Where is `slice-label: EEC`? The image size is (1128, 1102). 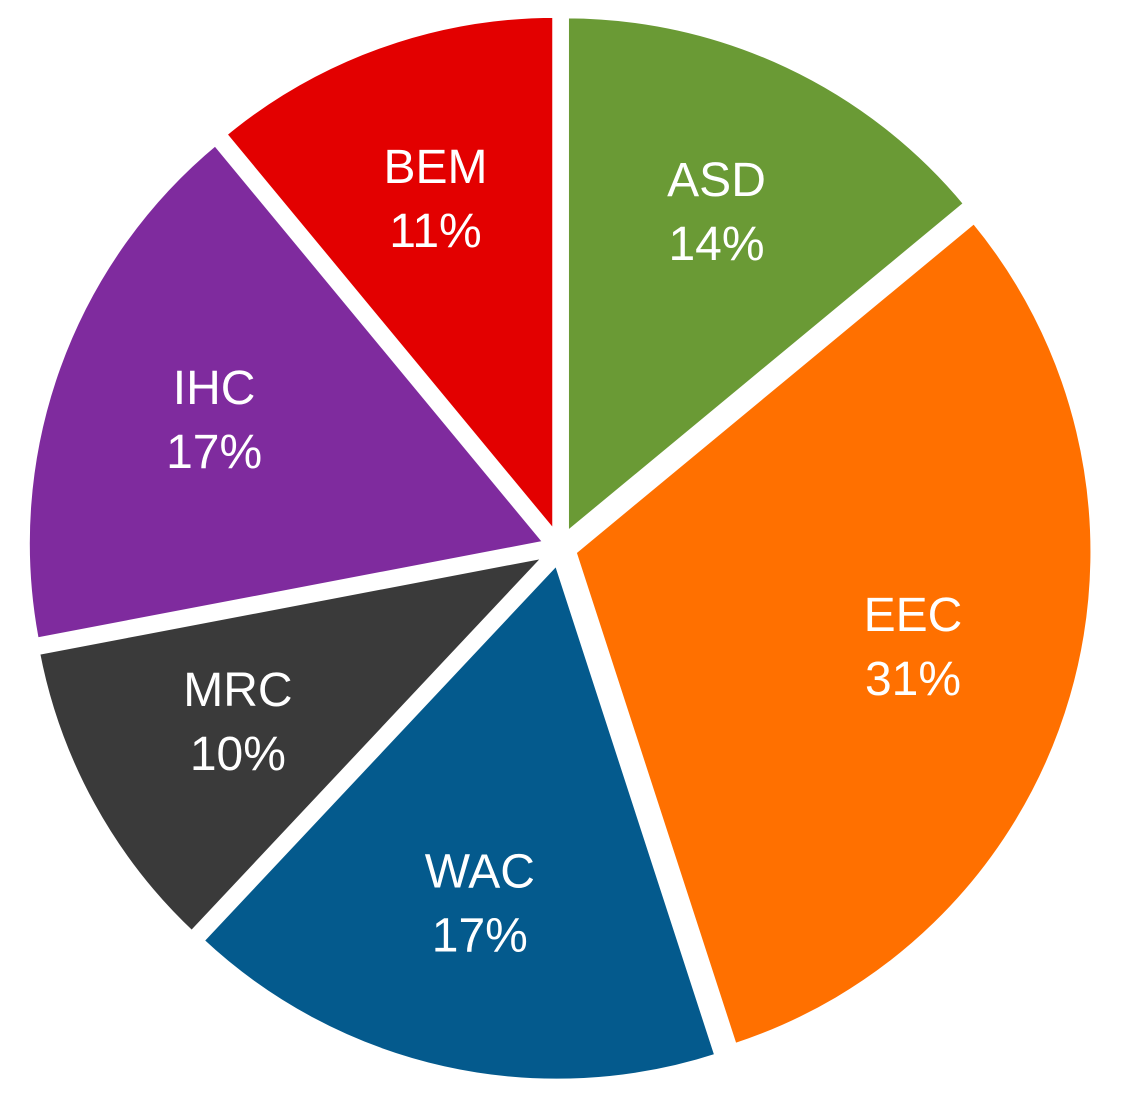
slice-label: EEC is located at coordinates (913, 615).